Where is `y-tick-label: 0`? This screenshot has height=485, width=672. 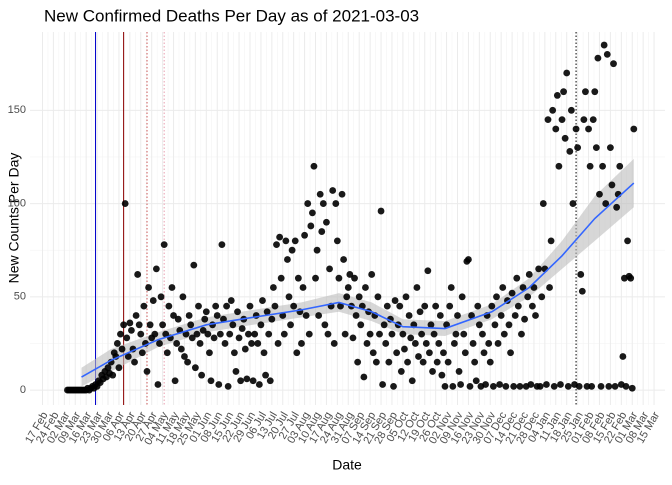
y-tick-label: 0 is located at coordinates (23, 390).